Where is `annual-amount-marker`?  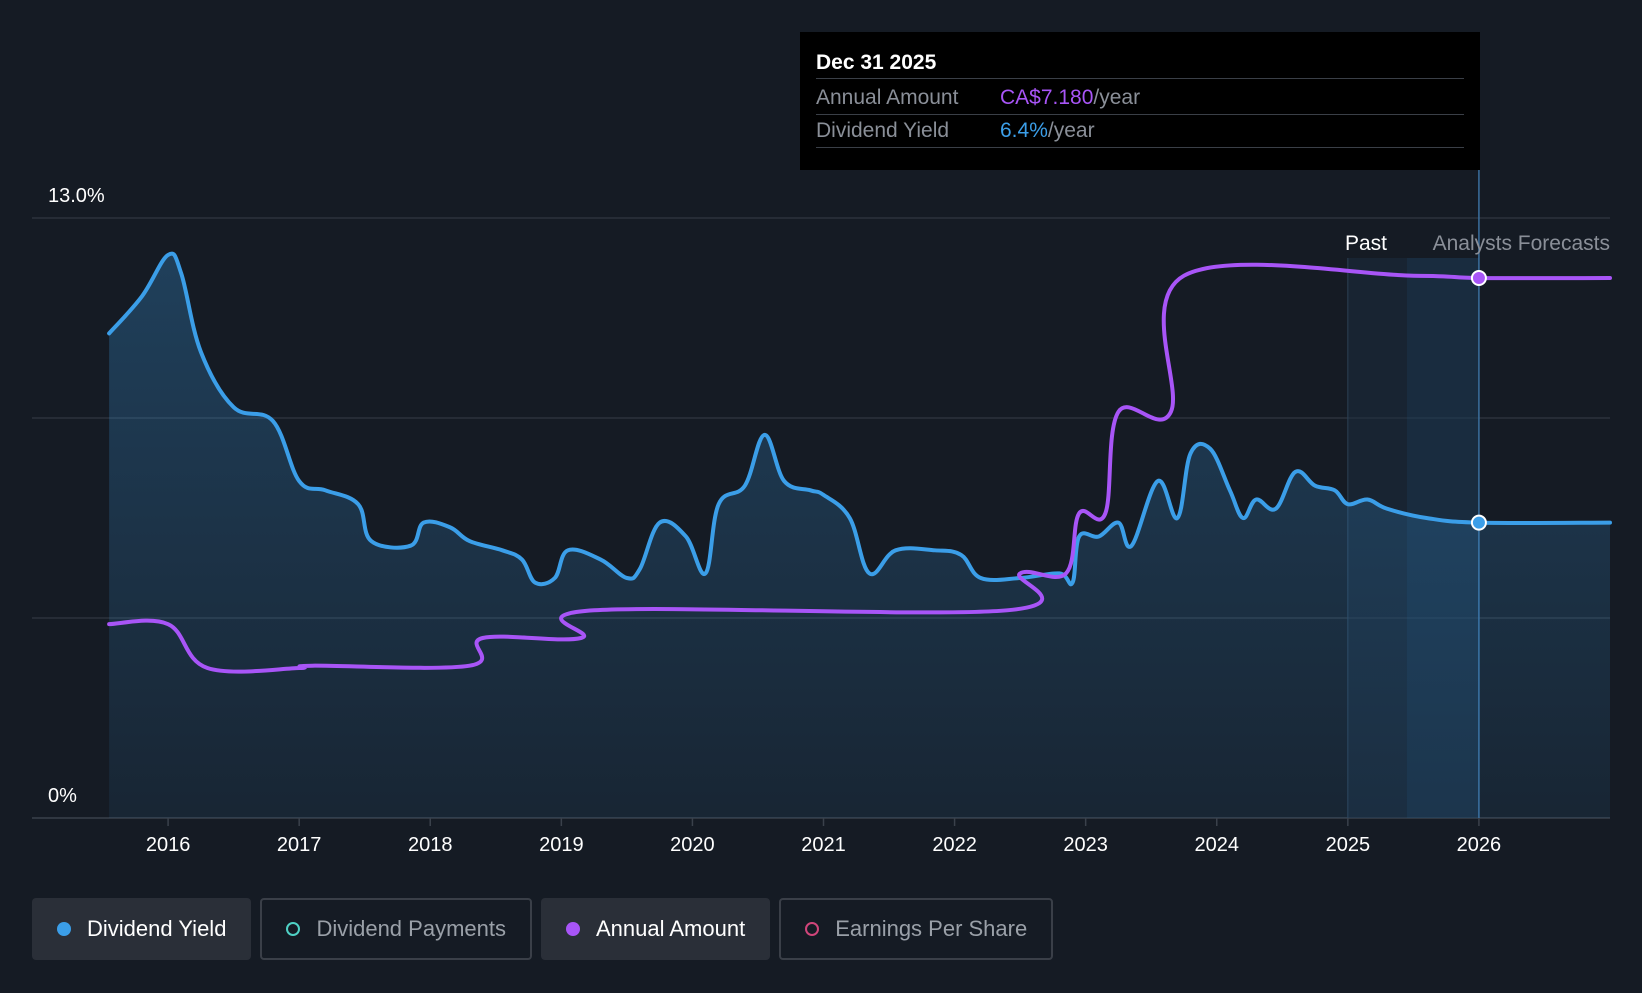 annual-amount-marker is located at coordinates (1478, 278).